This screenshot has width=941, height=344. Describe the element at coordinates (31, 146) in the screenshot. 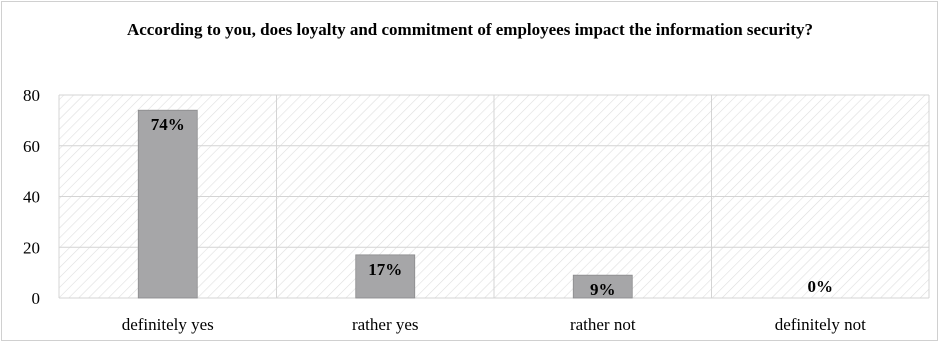

I see `y-tick-label: 60` at that location.